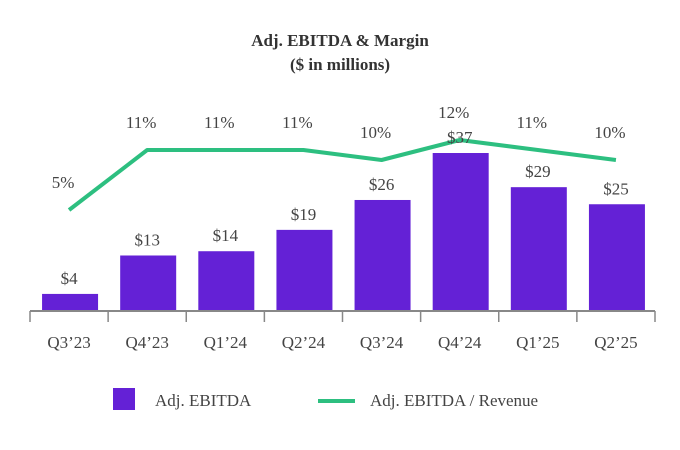  I want to click on legend-swatch-bar, so click(124, 399).